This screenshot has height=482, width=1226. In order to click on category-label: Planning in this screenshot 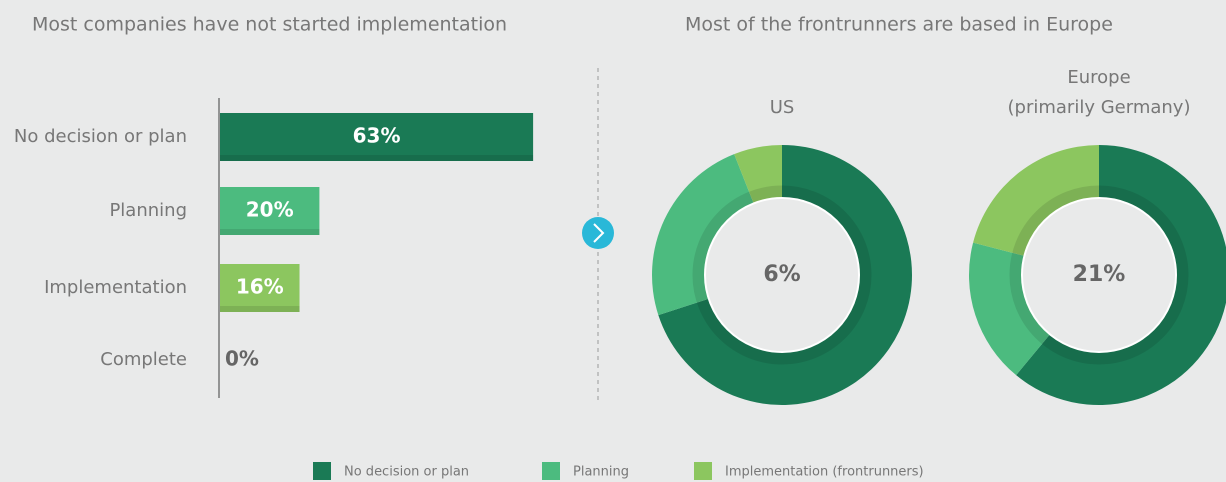, I will do `click(148, 210)`.